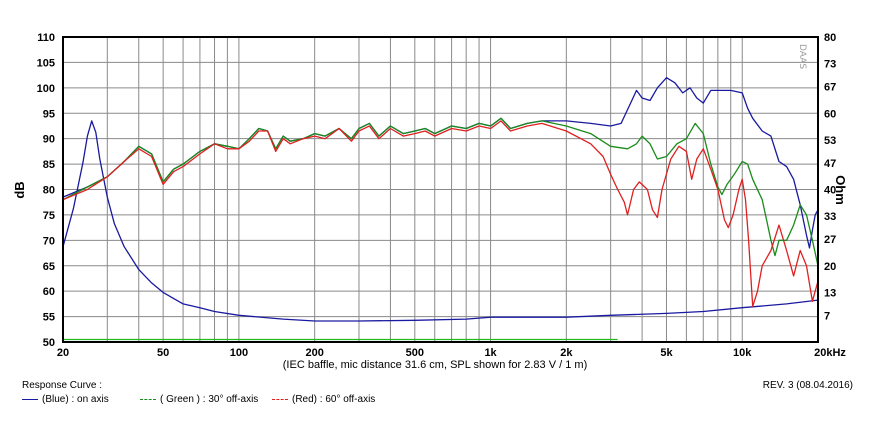 The width and height of the screenshot is (875, 430). Describe the element at coordinates (49, 318) in the screenshot. I see `y-tick-label: 55` at that location.